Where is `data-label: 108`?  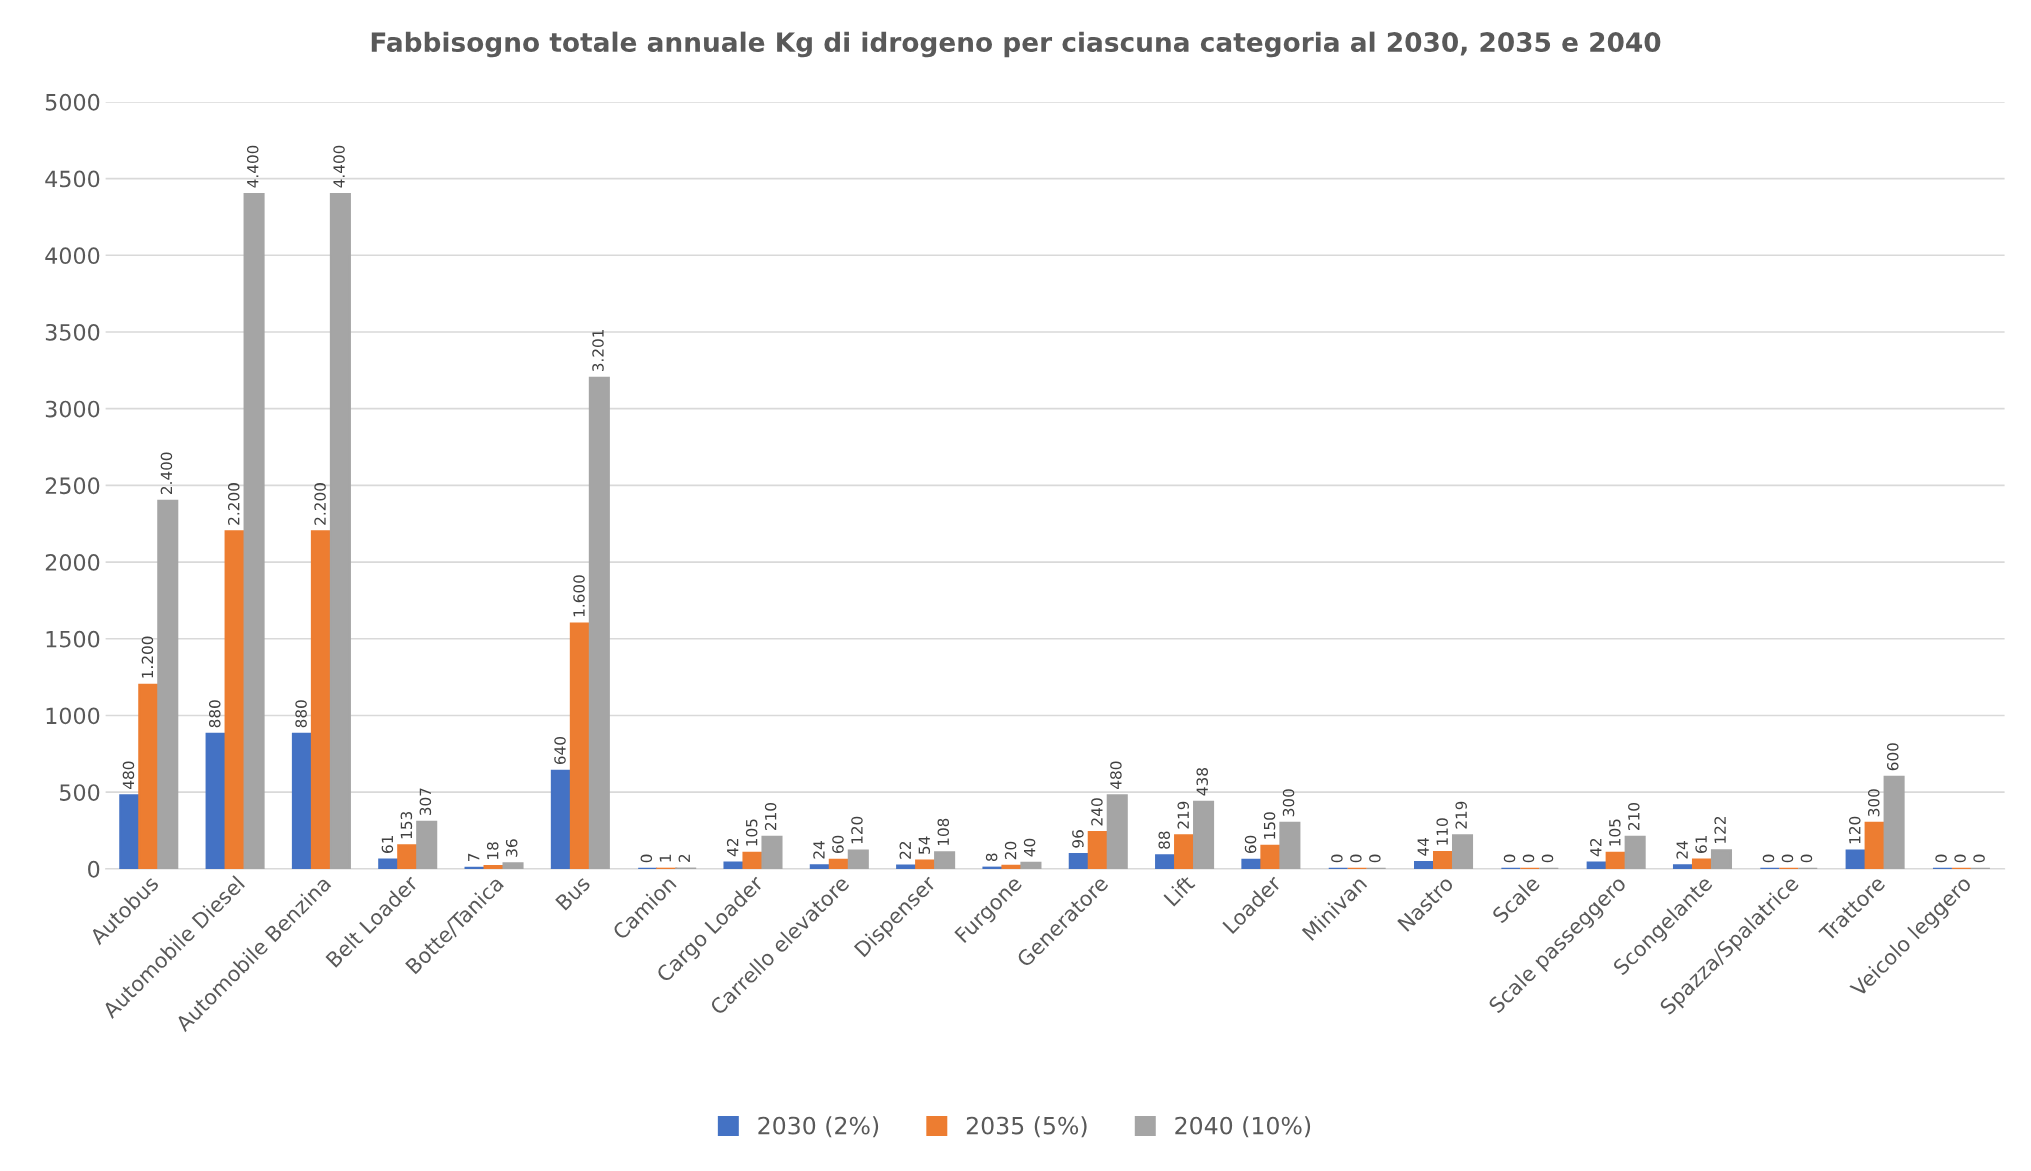
data-label: 108 is located at coordinates (943, 832).